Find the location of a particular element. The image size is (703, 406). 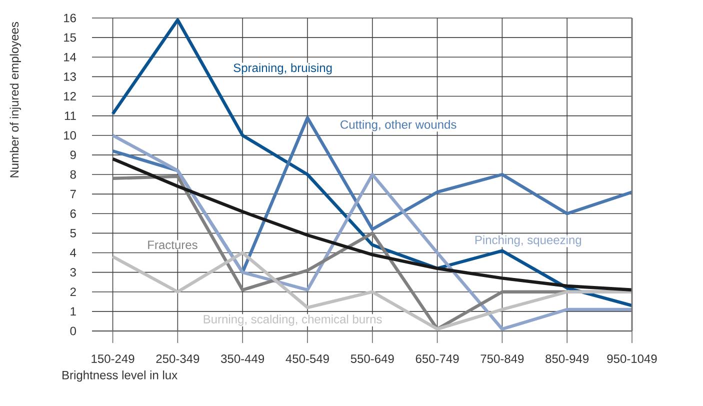

x-tick-label: 350-449 is located at coordinates (242, 359).